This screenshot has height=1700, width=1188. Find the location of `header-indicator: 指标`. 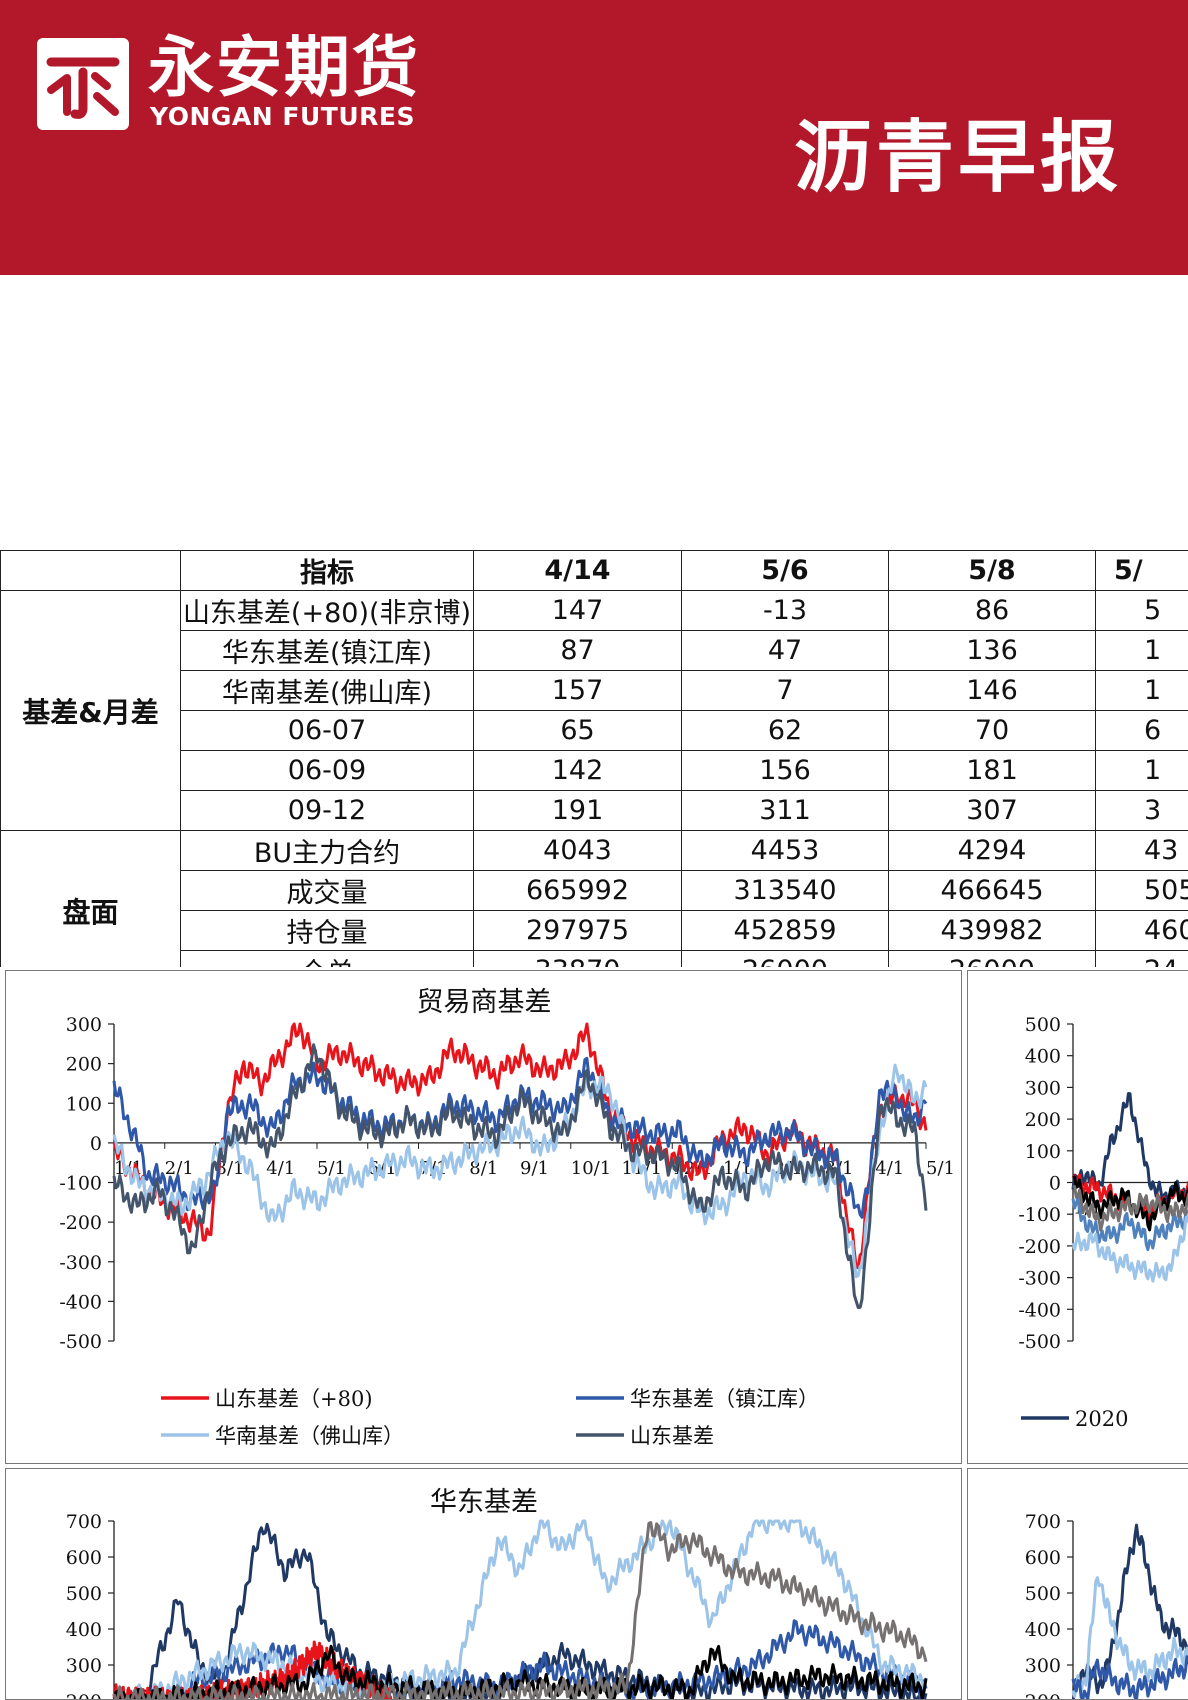

header-indicator: 指标 is located at coordinates (327, 571).